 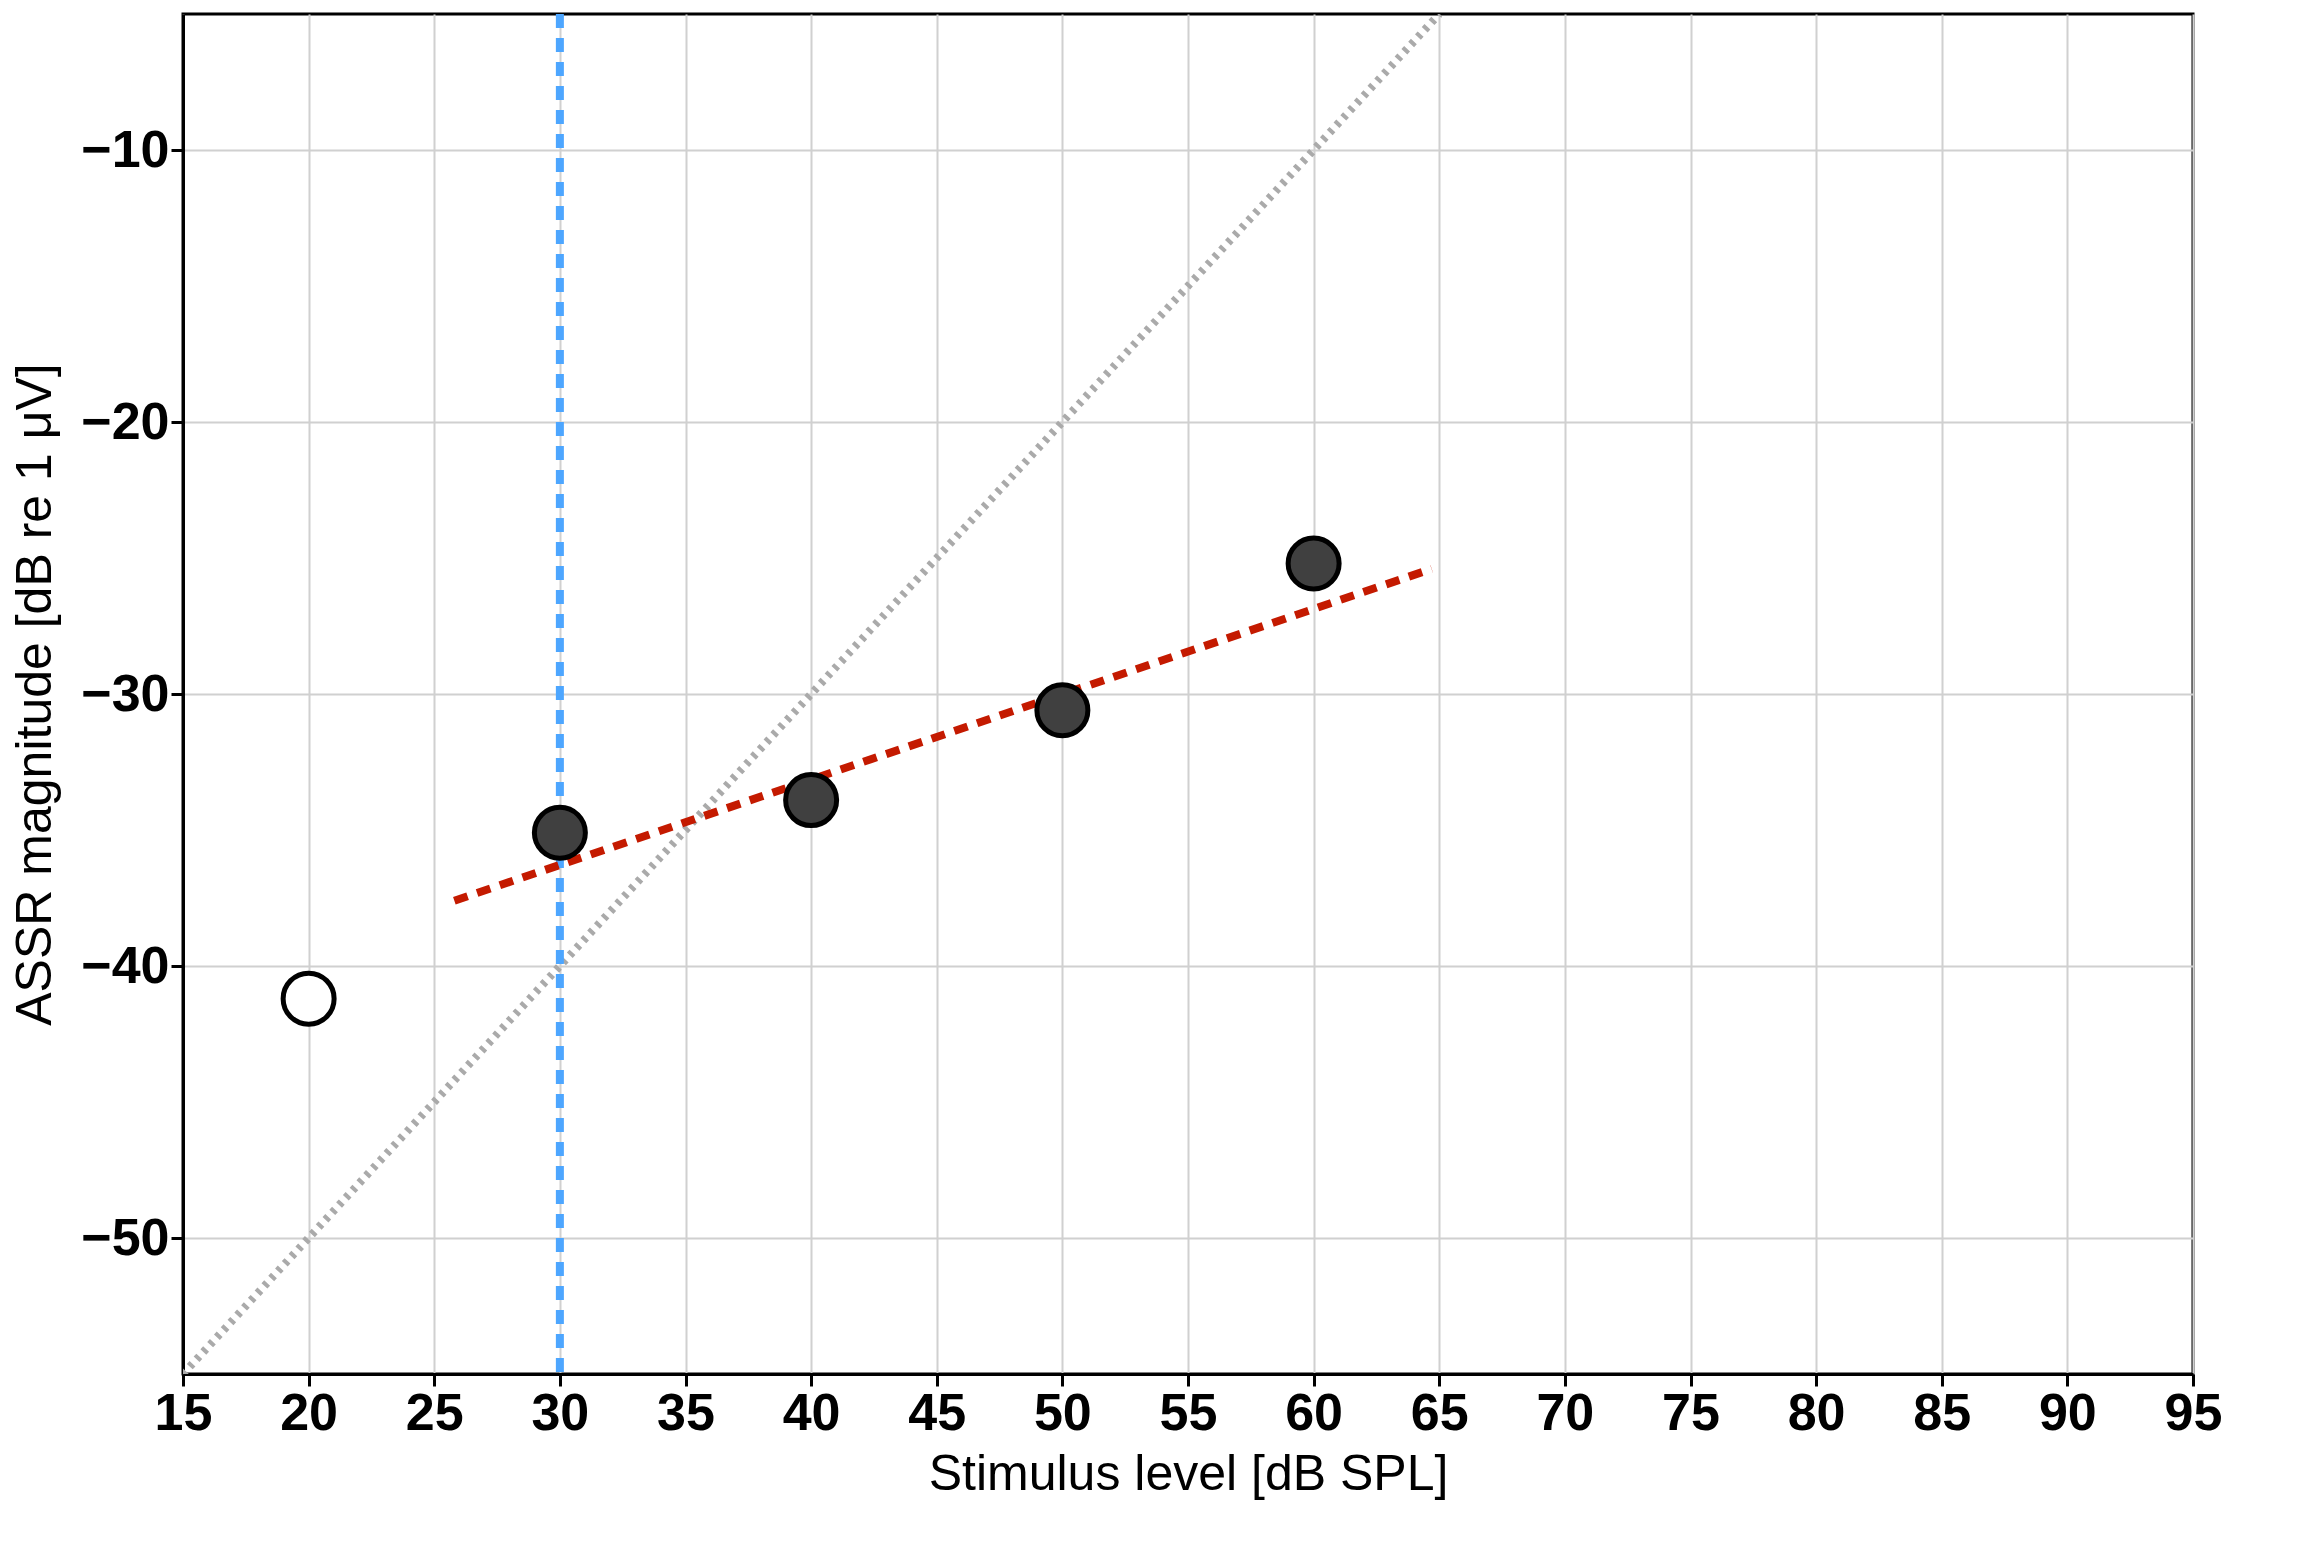 What do you see at coordinates (1188, 1472) in the screenshot?
I see `x-axis-title: Stimulus level [dB SPL]` at bounding box center [1188, 1472].